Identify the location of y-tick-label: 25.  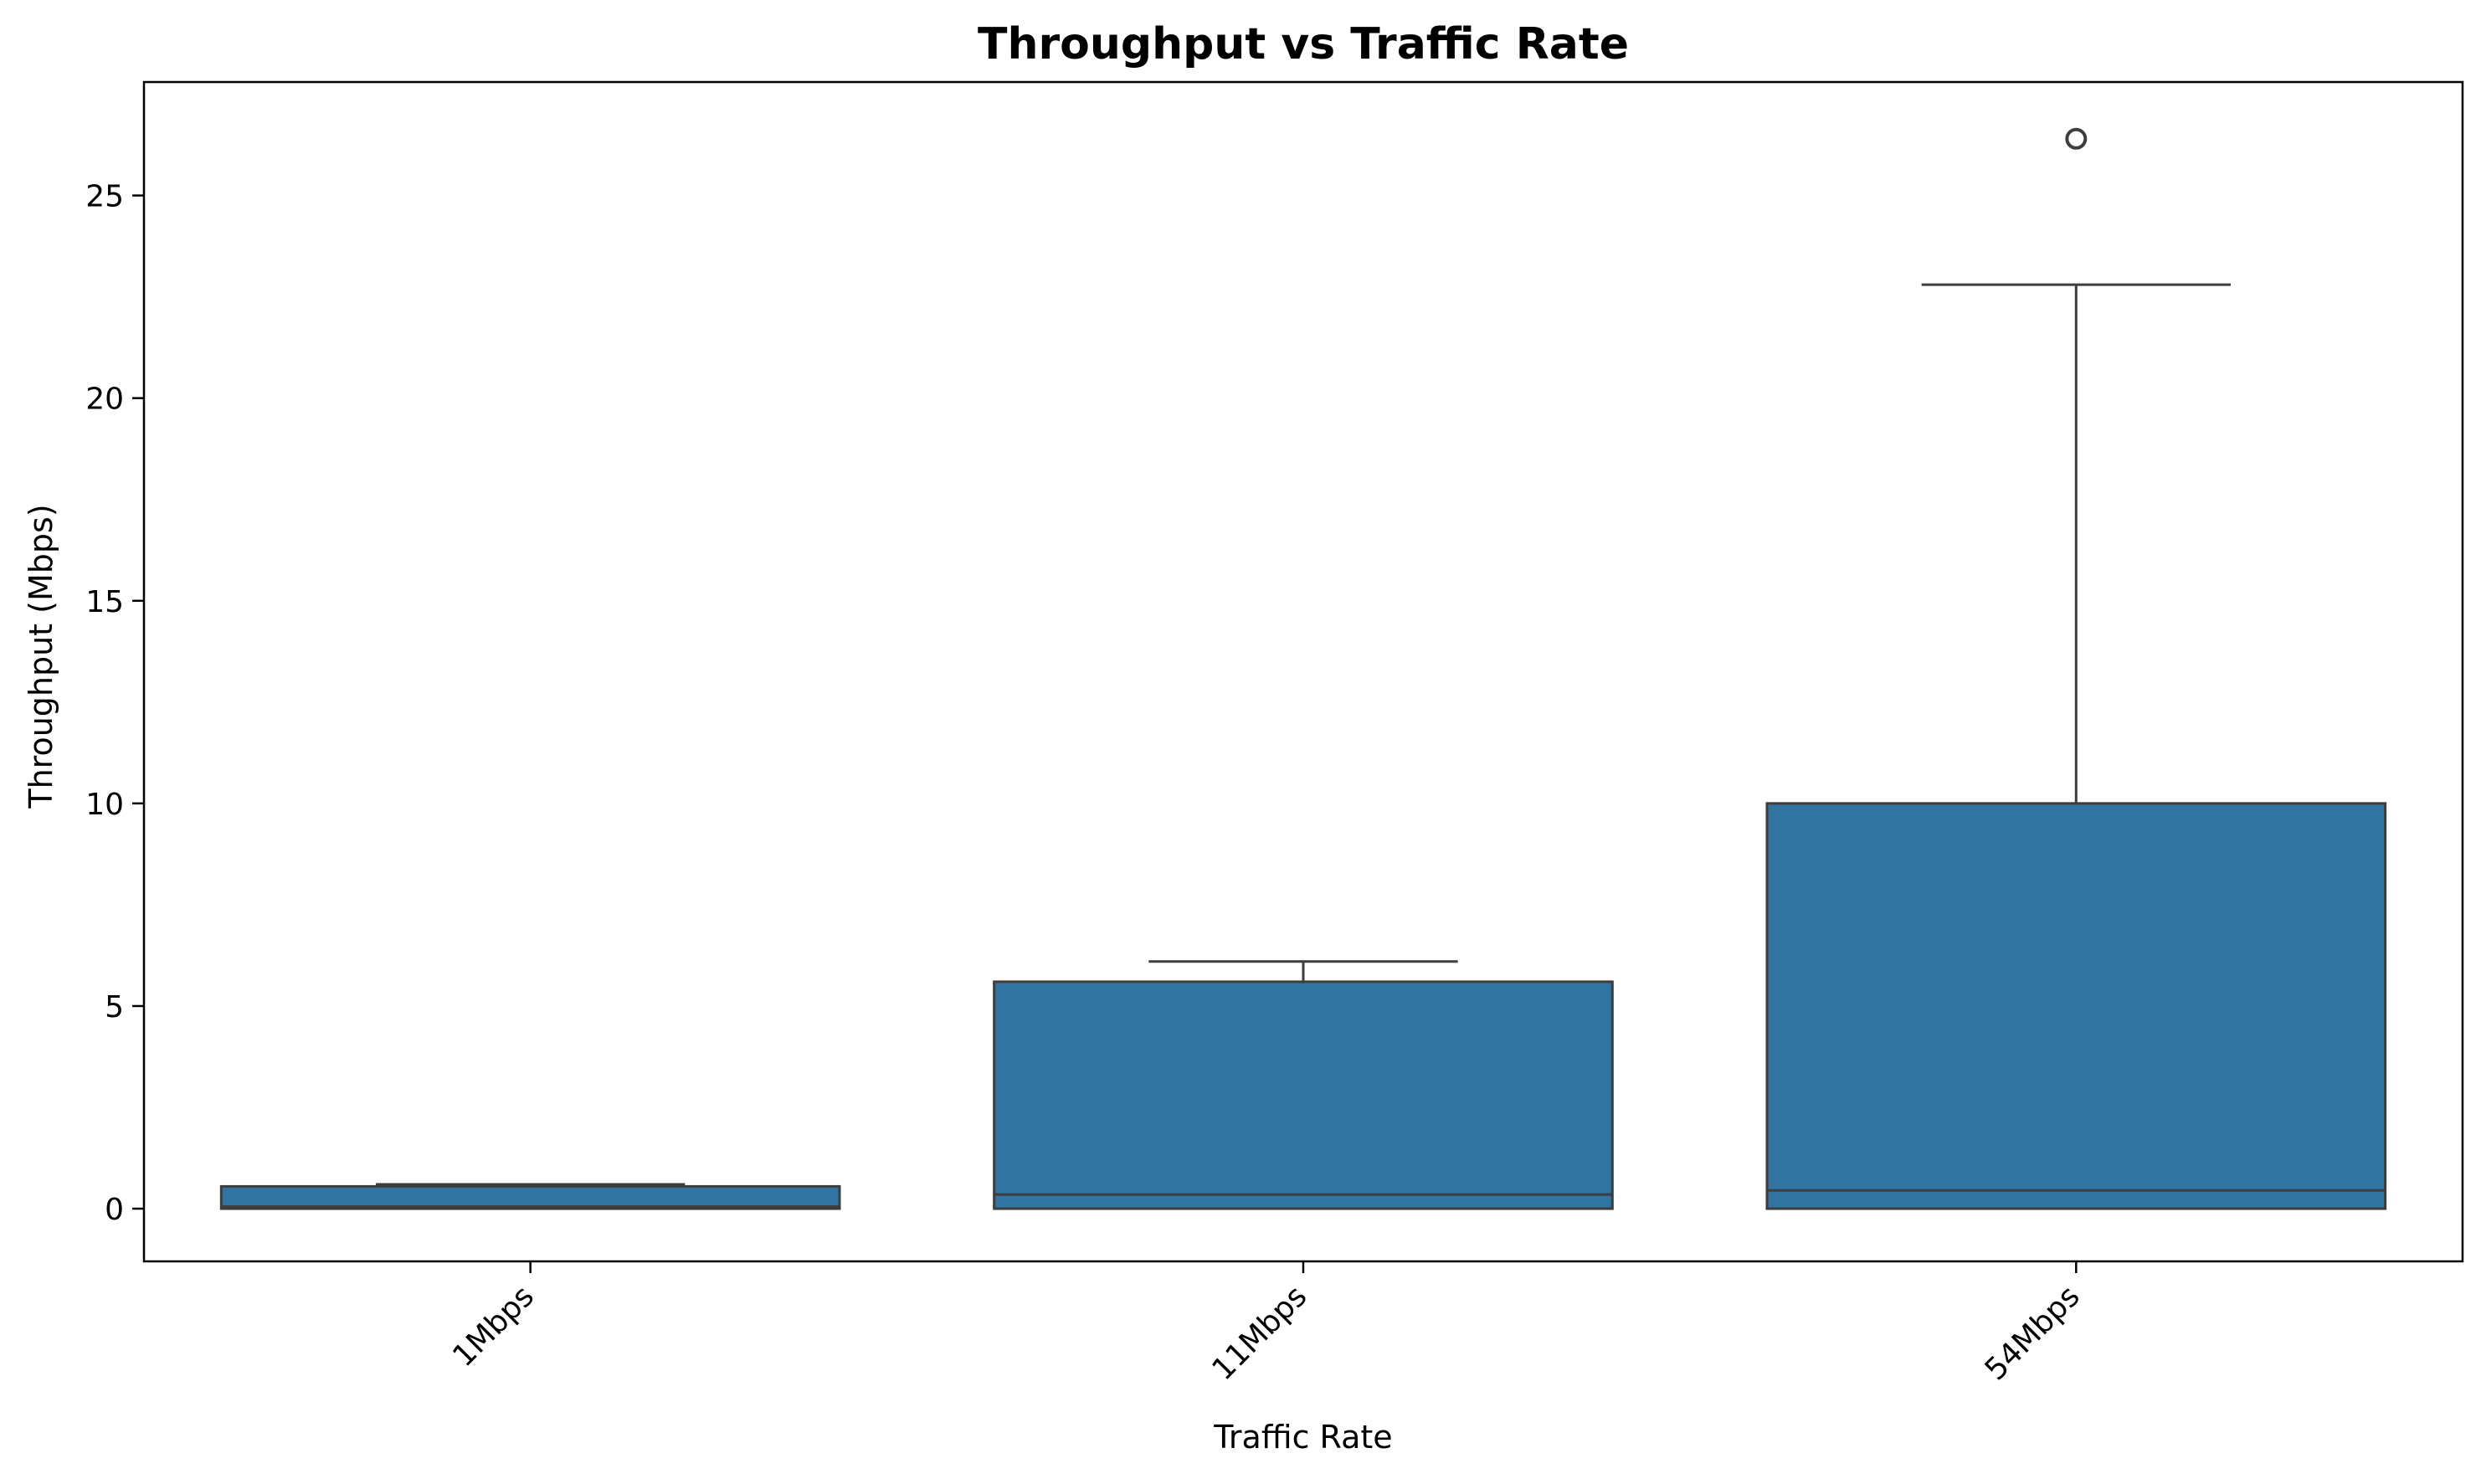
(104, 197).